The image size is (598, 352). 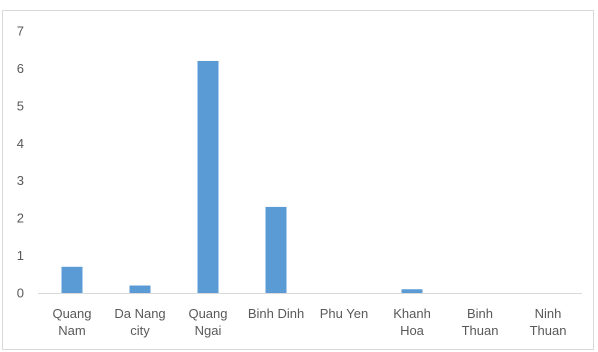 I want to click on x-tick-label: Quang Nam, so click(x=71, y=322).